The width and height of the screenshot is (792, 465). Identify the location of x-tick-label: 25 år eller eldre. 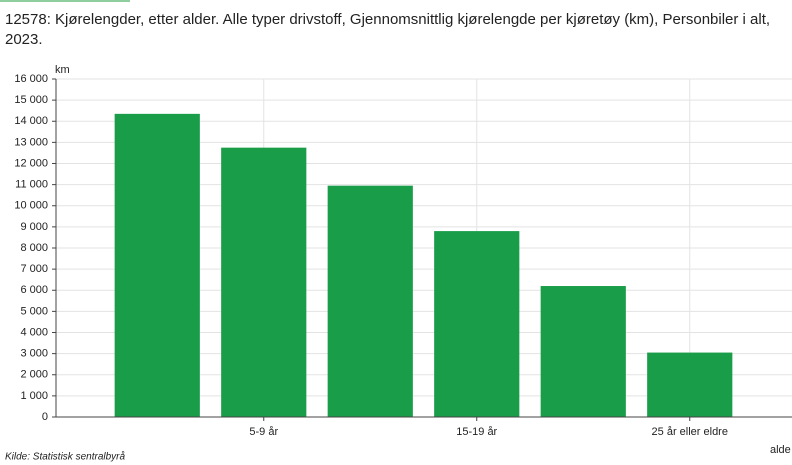
(690, 432).